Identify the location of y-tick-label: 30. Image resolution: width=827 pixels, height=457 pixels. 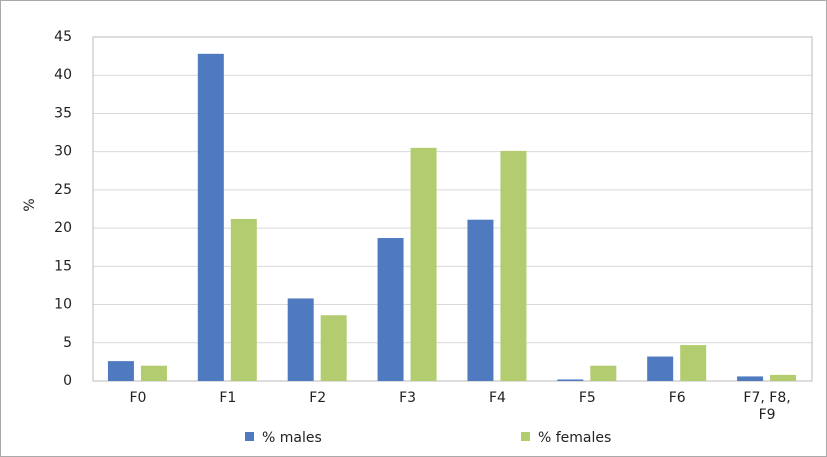
(63, 152).